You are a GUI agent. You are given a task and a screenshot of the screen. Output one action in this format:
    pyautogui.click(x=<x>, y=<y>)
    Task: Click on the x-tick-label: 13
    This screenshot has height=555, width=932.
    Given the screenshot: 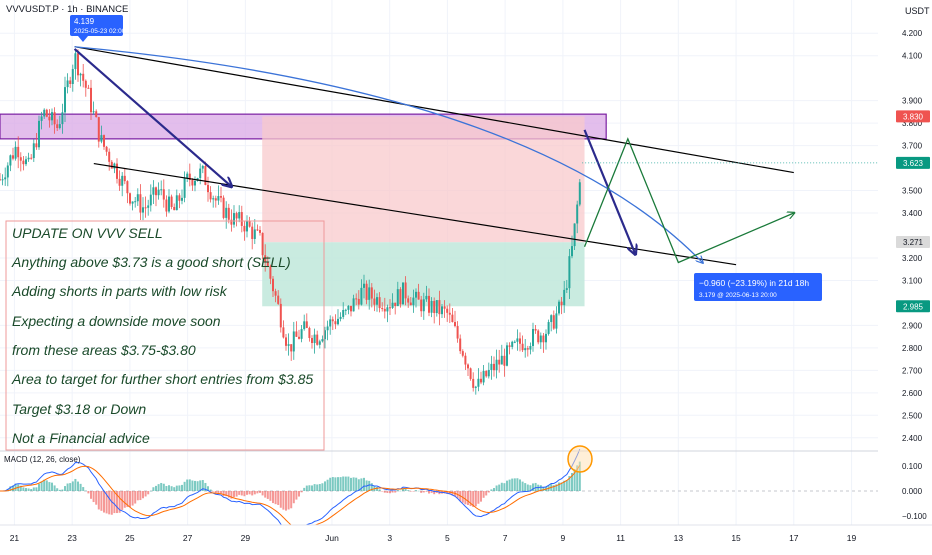 What is the action you would take?
    pyautogui.click(x=679, y=538)
    